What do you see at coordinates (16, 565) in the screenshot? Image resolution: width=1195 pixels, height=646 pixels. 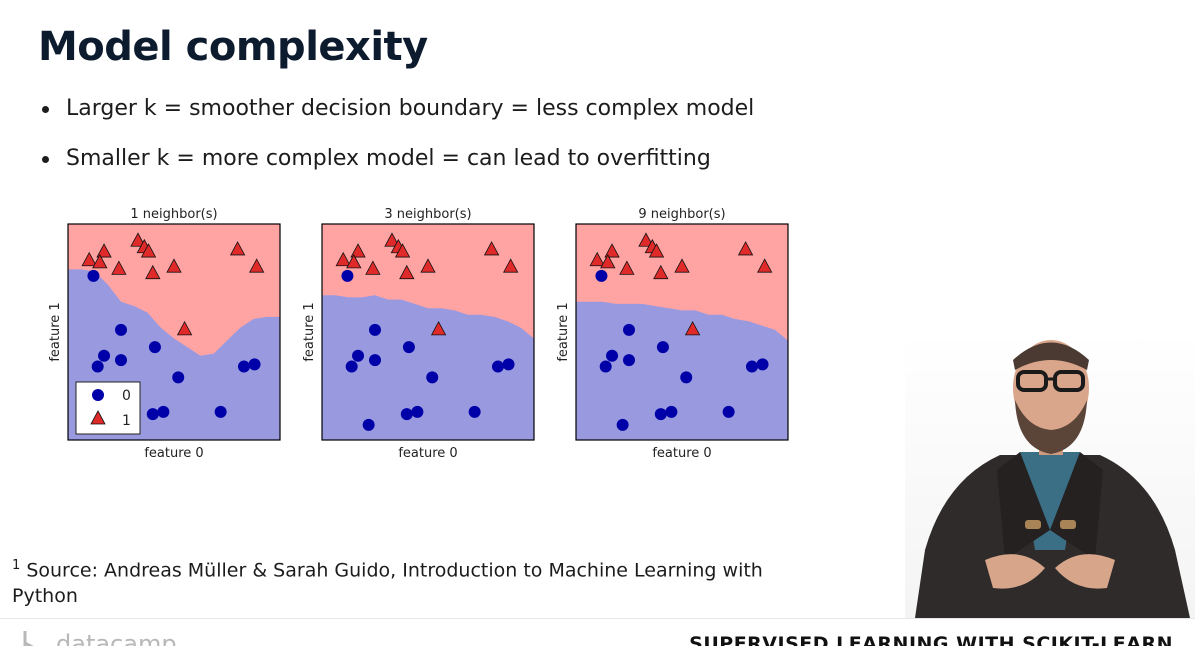 I see `footnote-marker: 1` at bounding box center [16, 565].